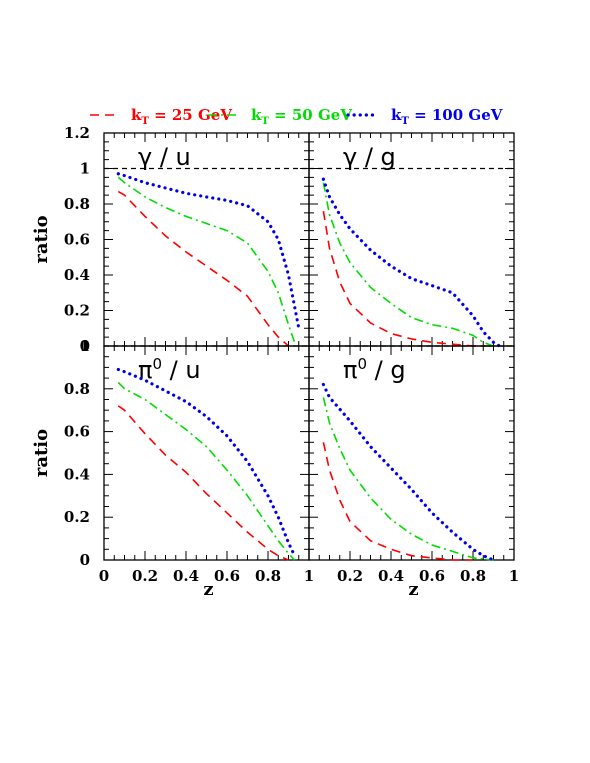 The height and width of the screenshot is (763, 590). I want to click on legend-entry-1: kT = 25 GeV, so click(181, 116).